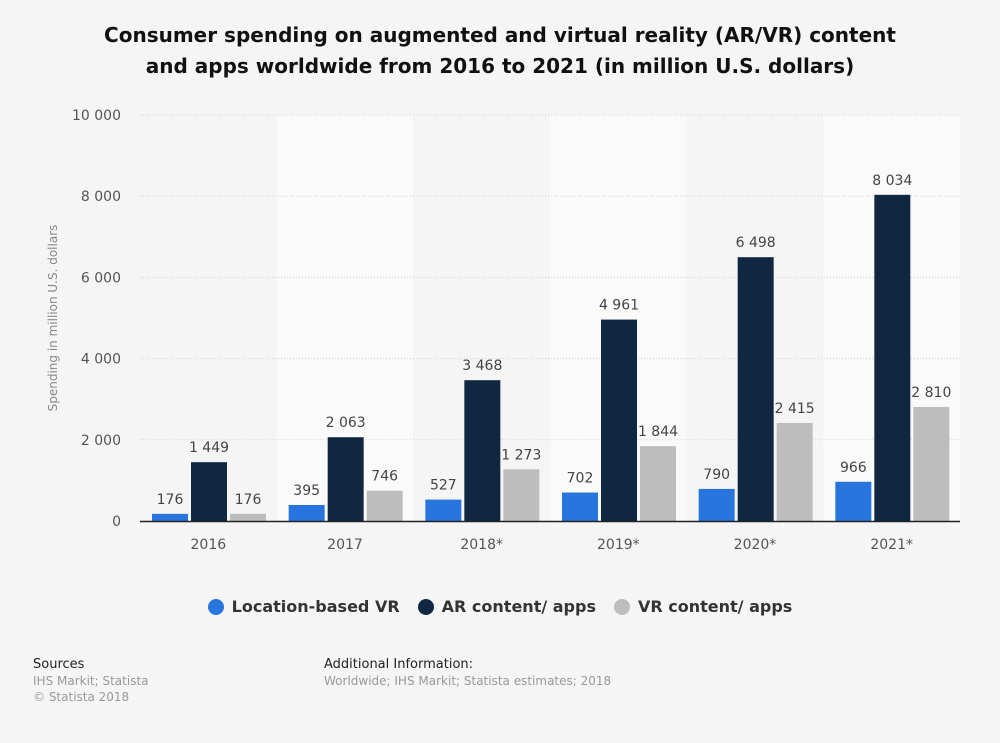 The height and width of the screenshot is (743, 1000). Describe the element at coordinates (96, 116) in the screenshot. I see `y-tick-label: 10 000` at that location.